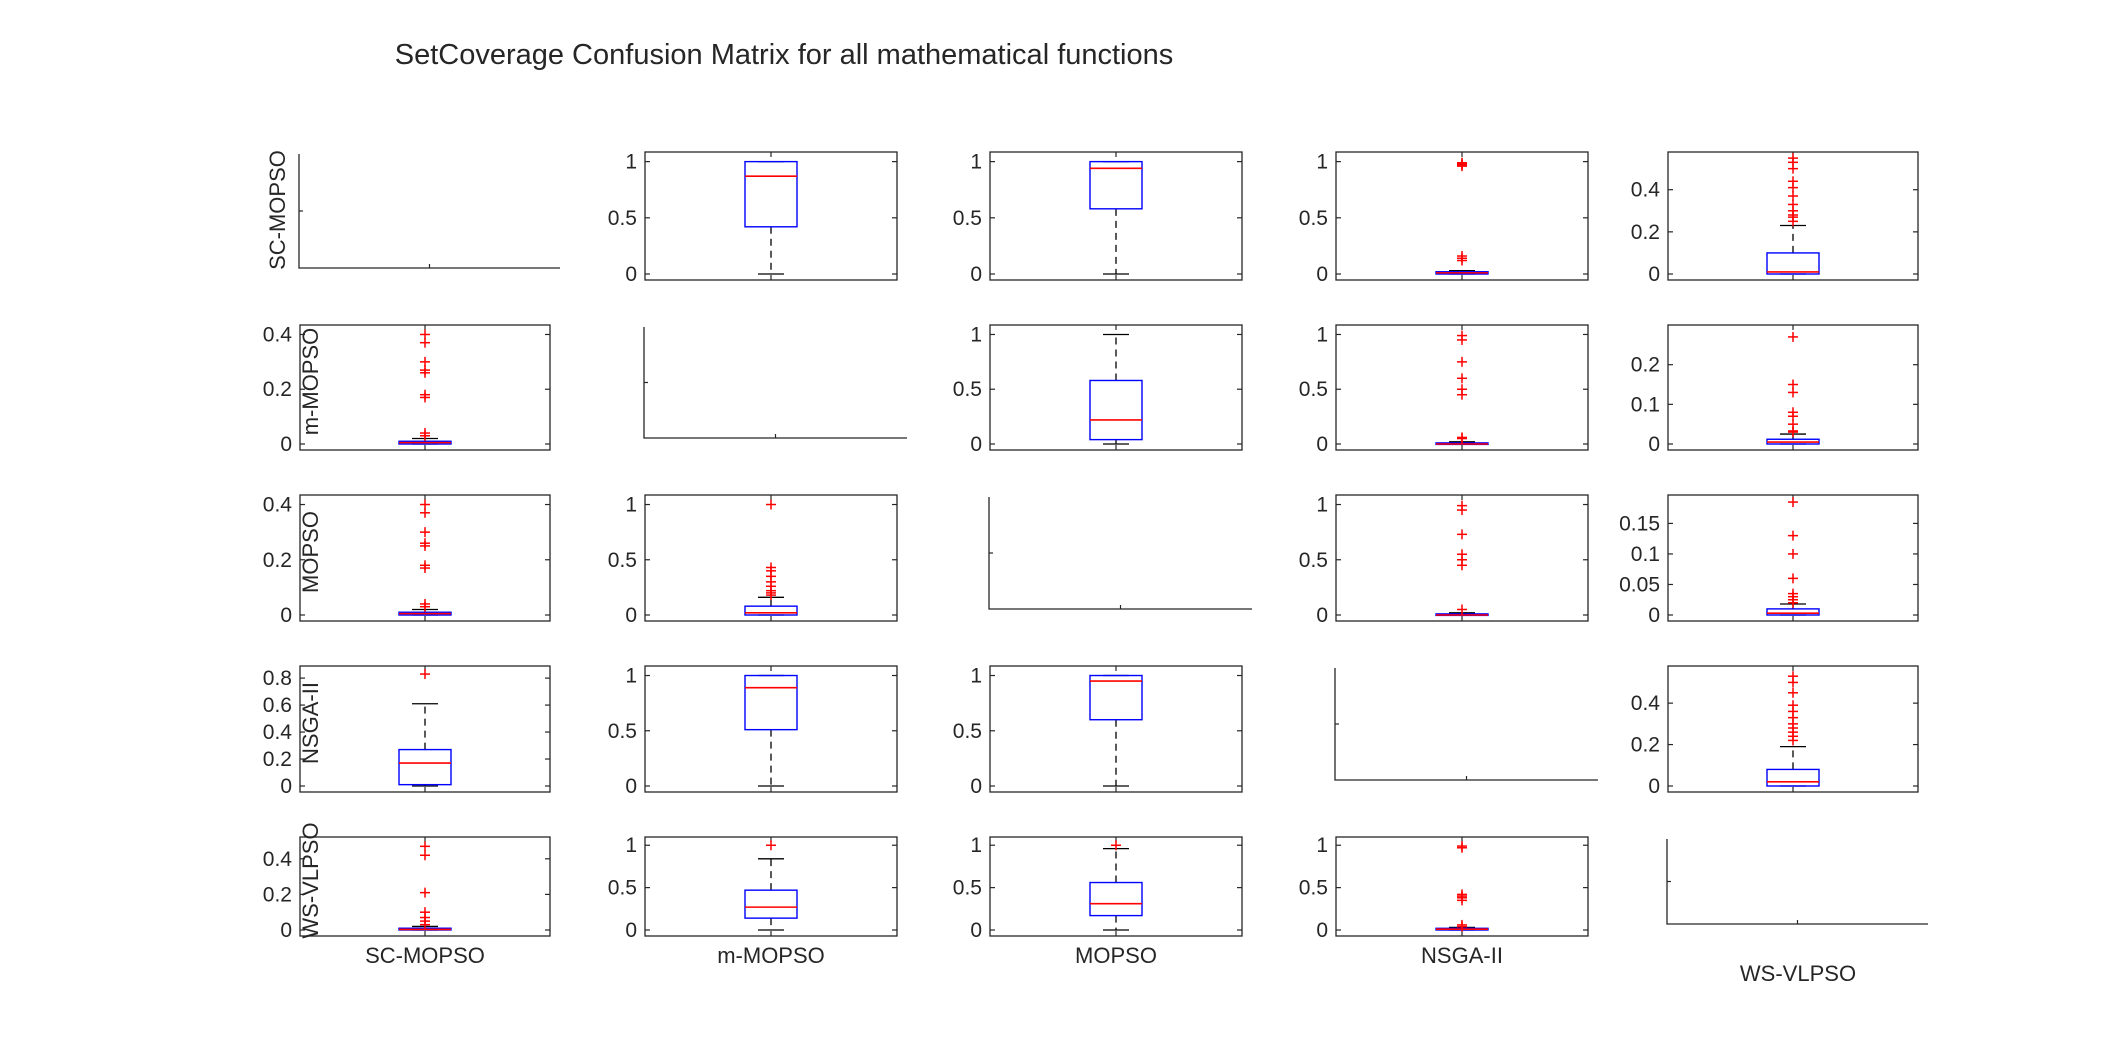  What do you see at coordinates (976, 274) in the screenshot?
I see `y-tick-label-SC-MOPSO-vs-MOPSO: 0` at bounding box center [976, 274].